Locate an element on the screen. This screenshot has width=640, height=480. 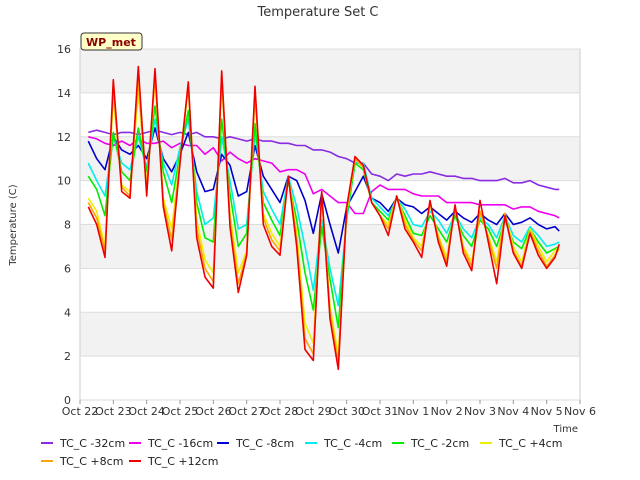
x-tick-label: Nov 1 is located at coordinates (413, 411).